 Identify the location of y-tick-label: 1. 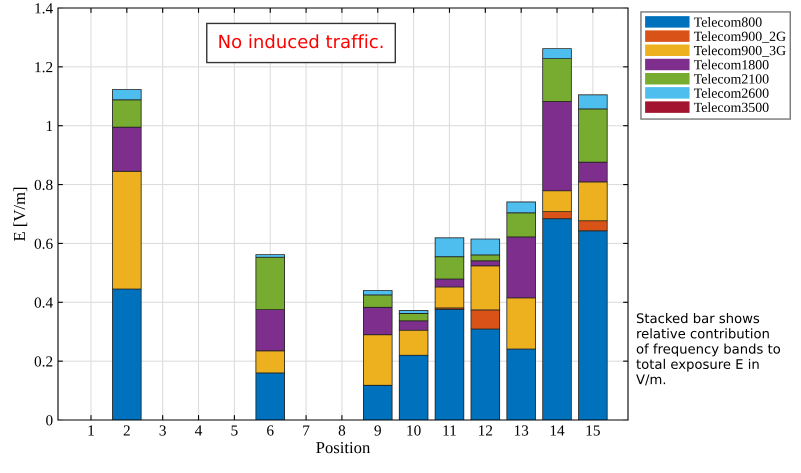
(49, 126).